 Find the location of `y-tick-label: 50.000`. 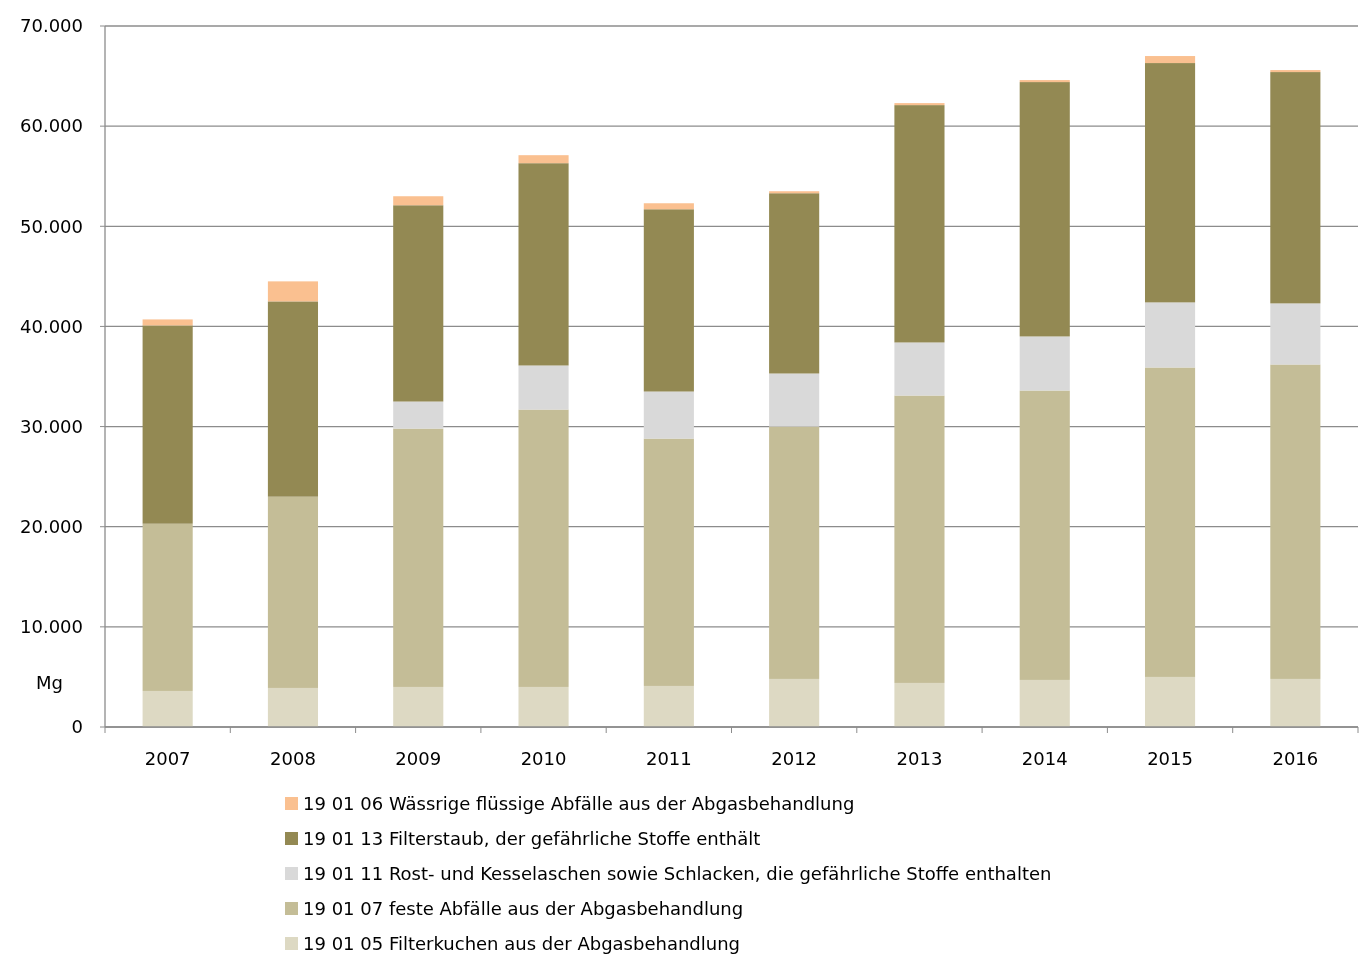

y-tick-label: 50.000 is located at coordinates (51, 226).